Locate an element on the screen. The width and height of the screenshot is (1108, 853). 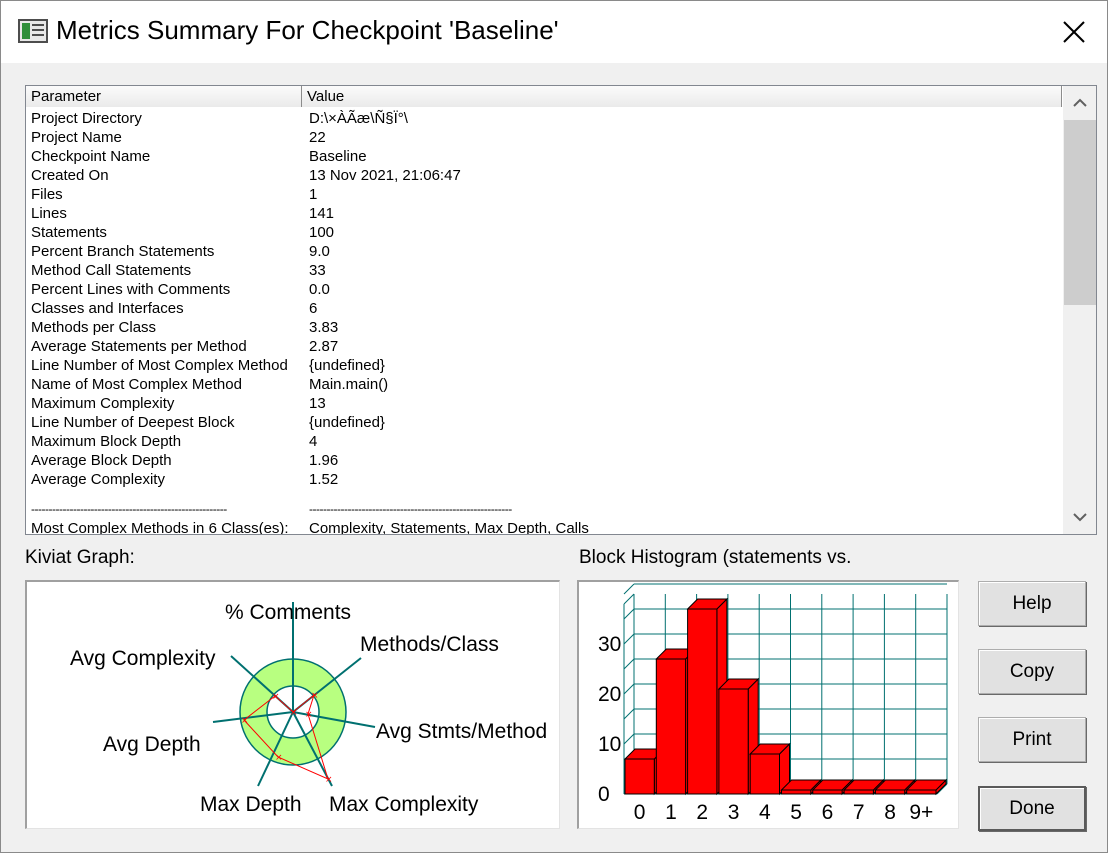
table-row: Files 1 is located at coordinates (544, 194).